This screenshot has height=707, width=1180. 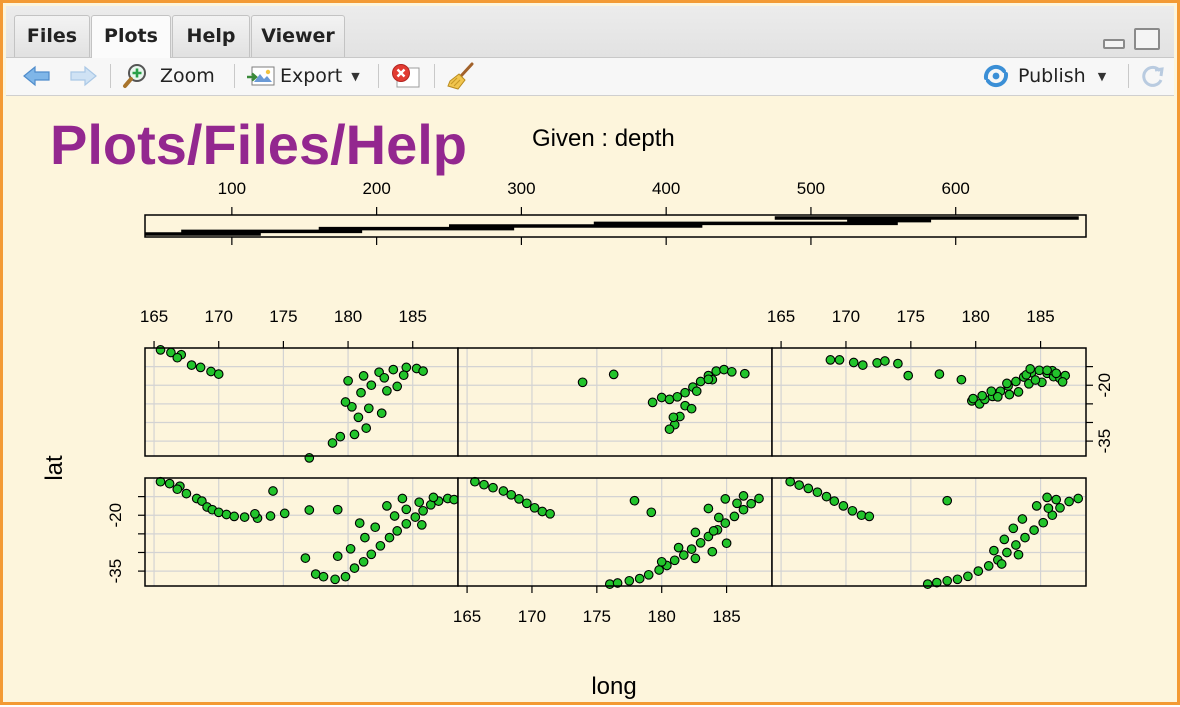 What do you see at coordinates (1147, 39) in the screenshot?
I see `maximize-pane-icon` at bounding box center [1147, 39].